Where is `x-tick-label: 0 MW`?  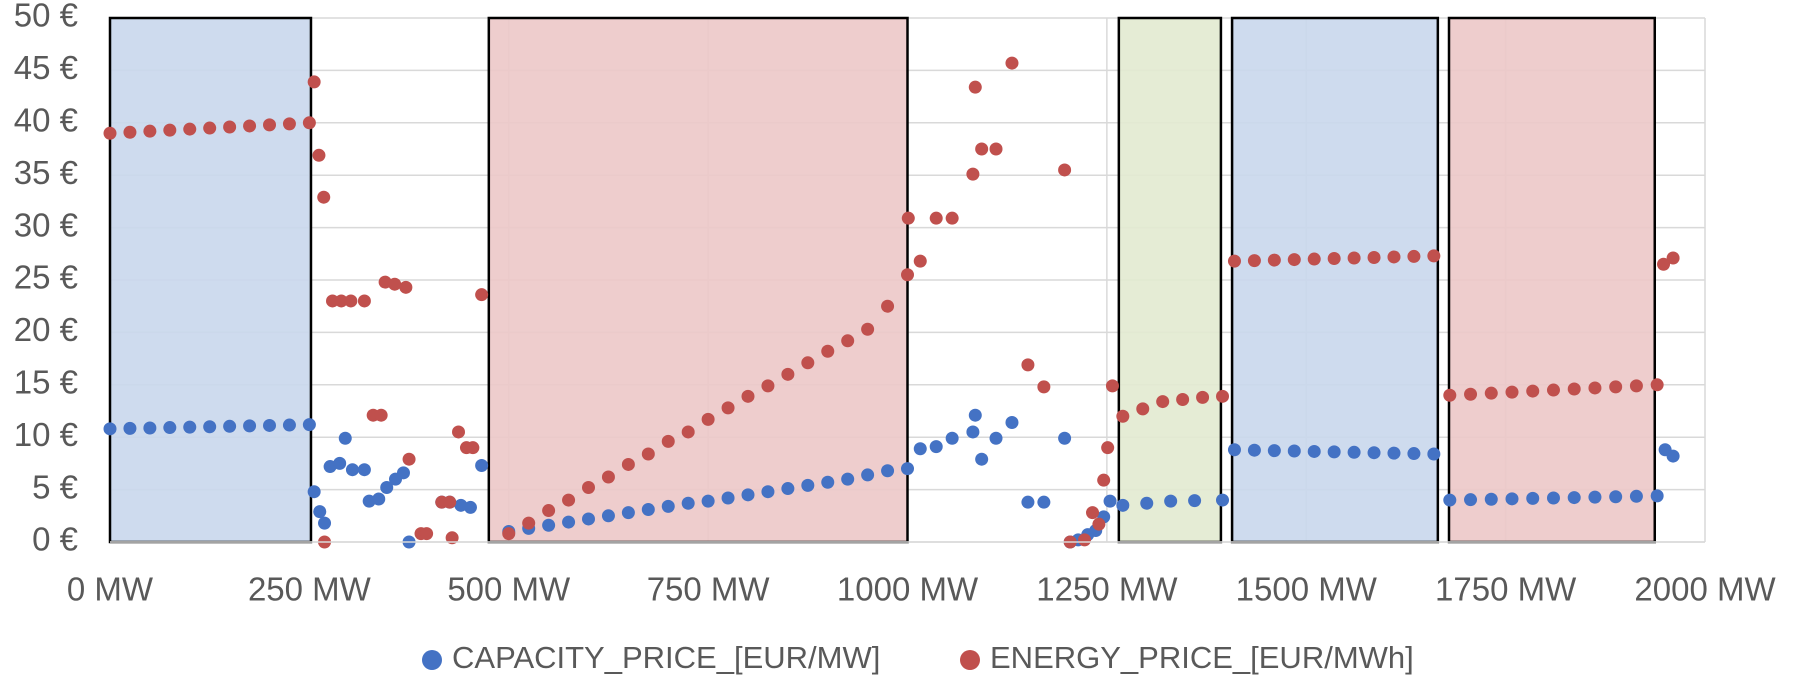
x-tick-label: 0 MW is located at coordinates (110, 589).